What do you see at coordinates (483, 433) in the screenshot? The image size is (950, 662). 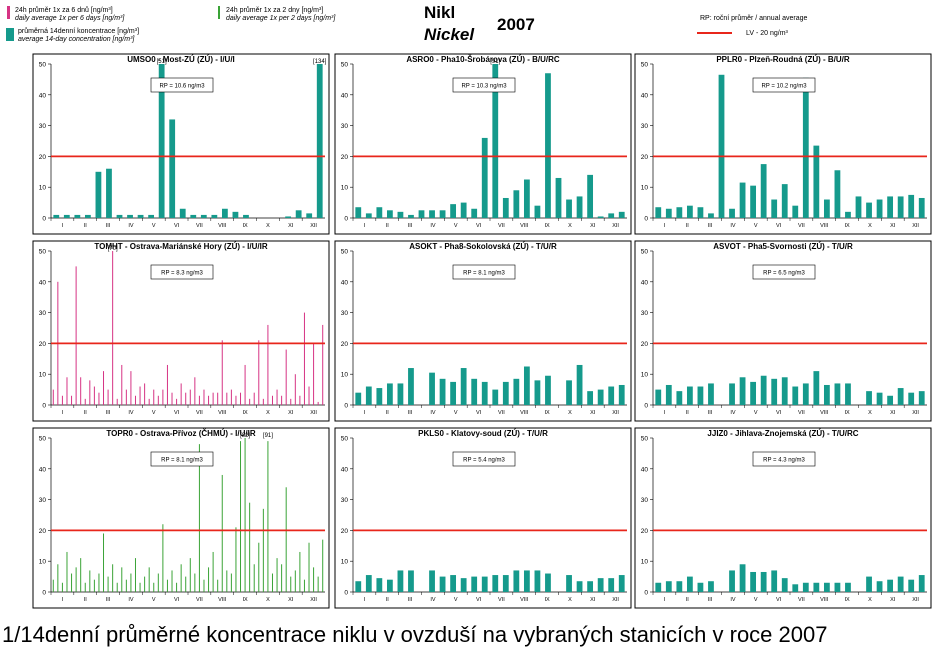 I see `panel-title: PKLS0 - Klatovy-soud (ZÚ) - T/U/R` at bounding box center [483, 433].